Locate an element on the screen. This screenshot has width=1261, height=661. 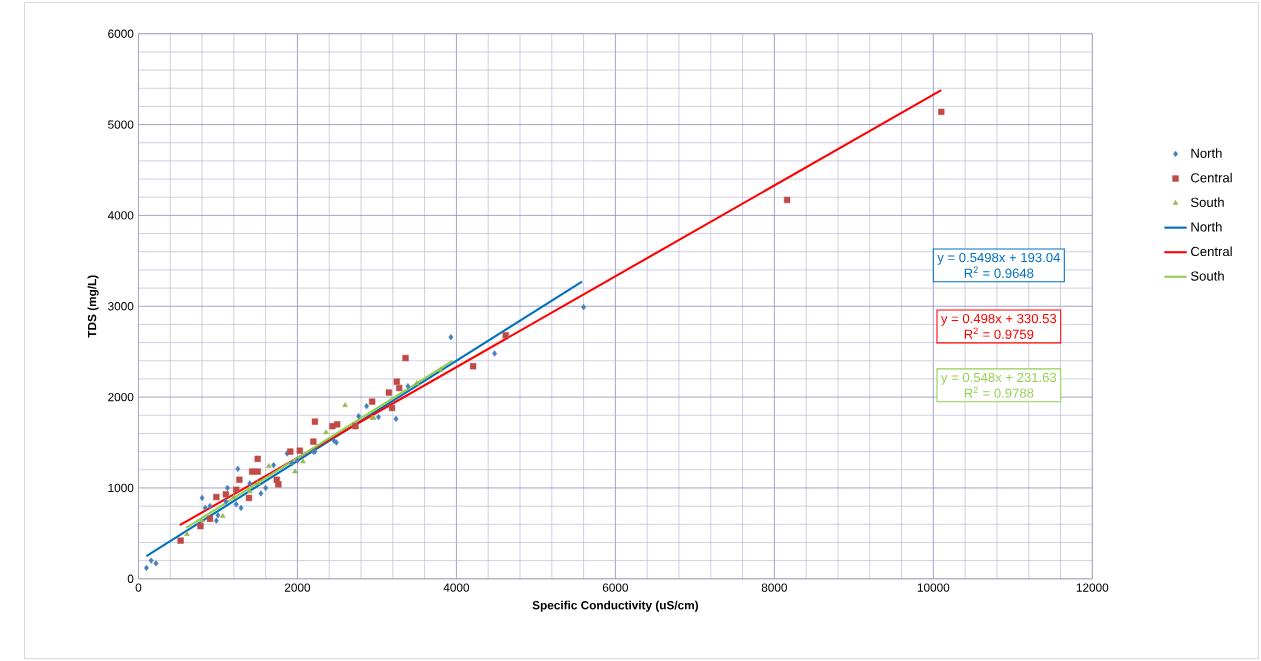
annotation: R$^{2}$ = 0.9759 is located at coordinates (999, 333).